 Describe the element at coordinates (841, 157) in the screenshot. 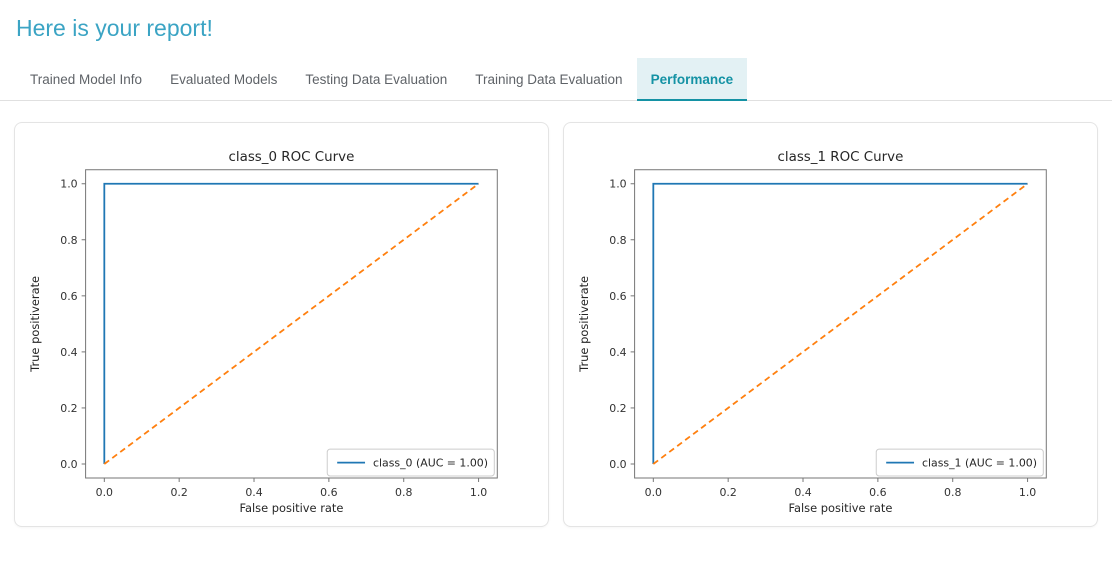

I see `chart-title: class_1 ROC Curve` at that location.